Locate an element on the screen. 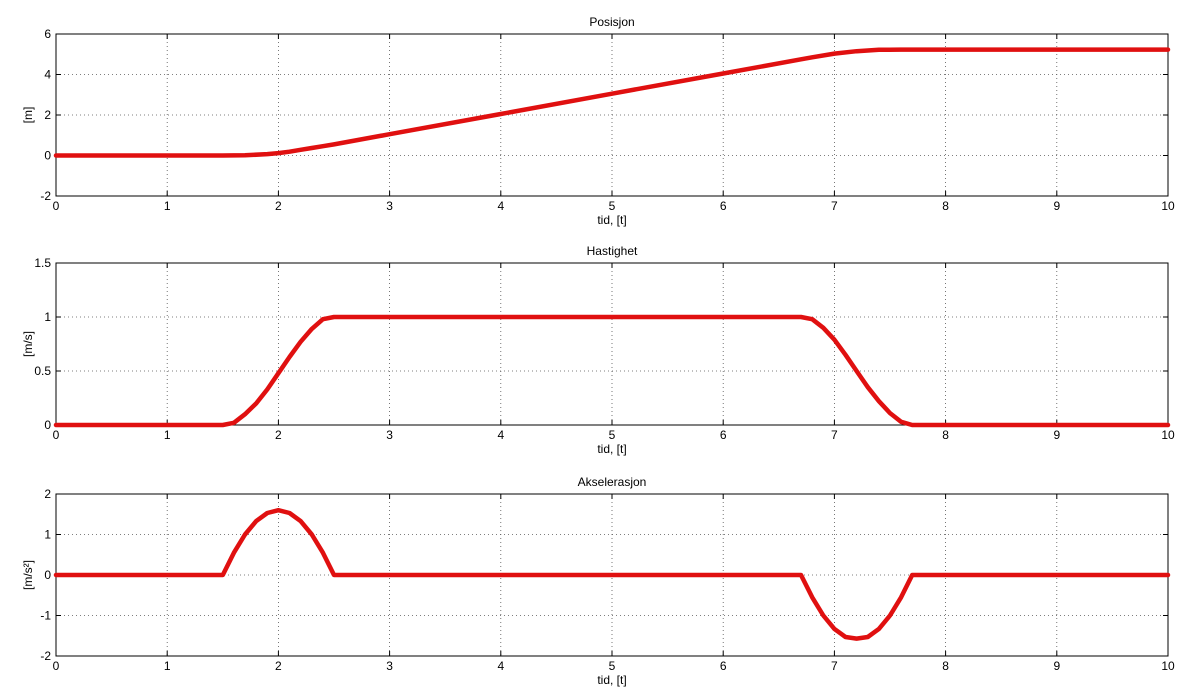  y-axis-label: [m] is located at coordinates (28, 115).